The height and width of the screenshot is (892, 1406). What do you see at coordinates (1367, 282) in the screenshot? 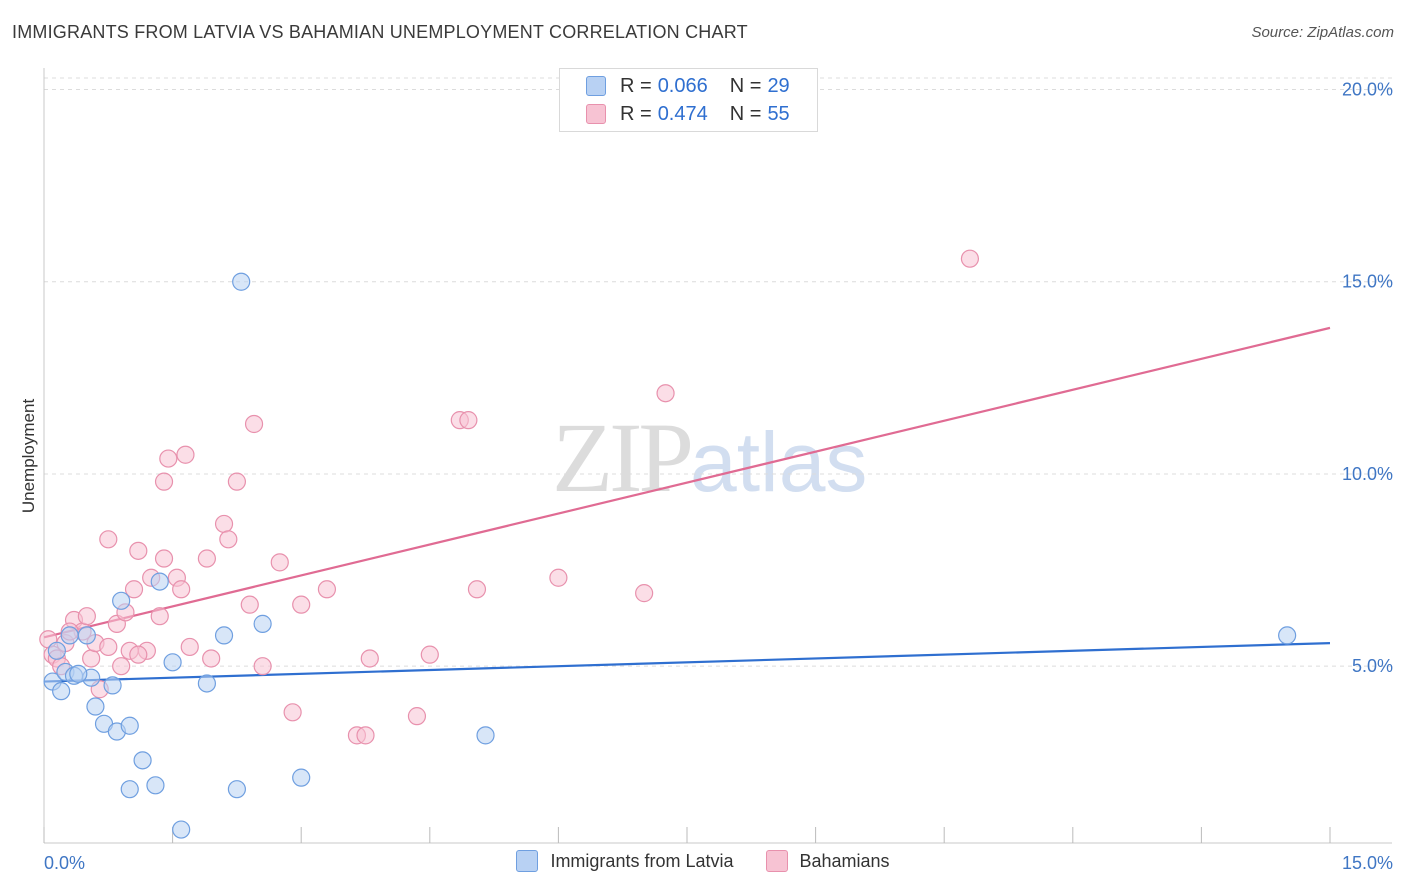
I see `y-tick-label: 15.0%` at bounding box center [1367, 282].